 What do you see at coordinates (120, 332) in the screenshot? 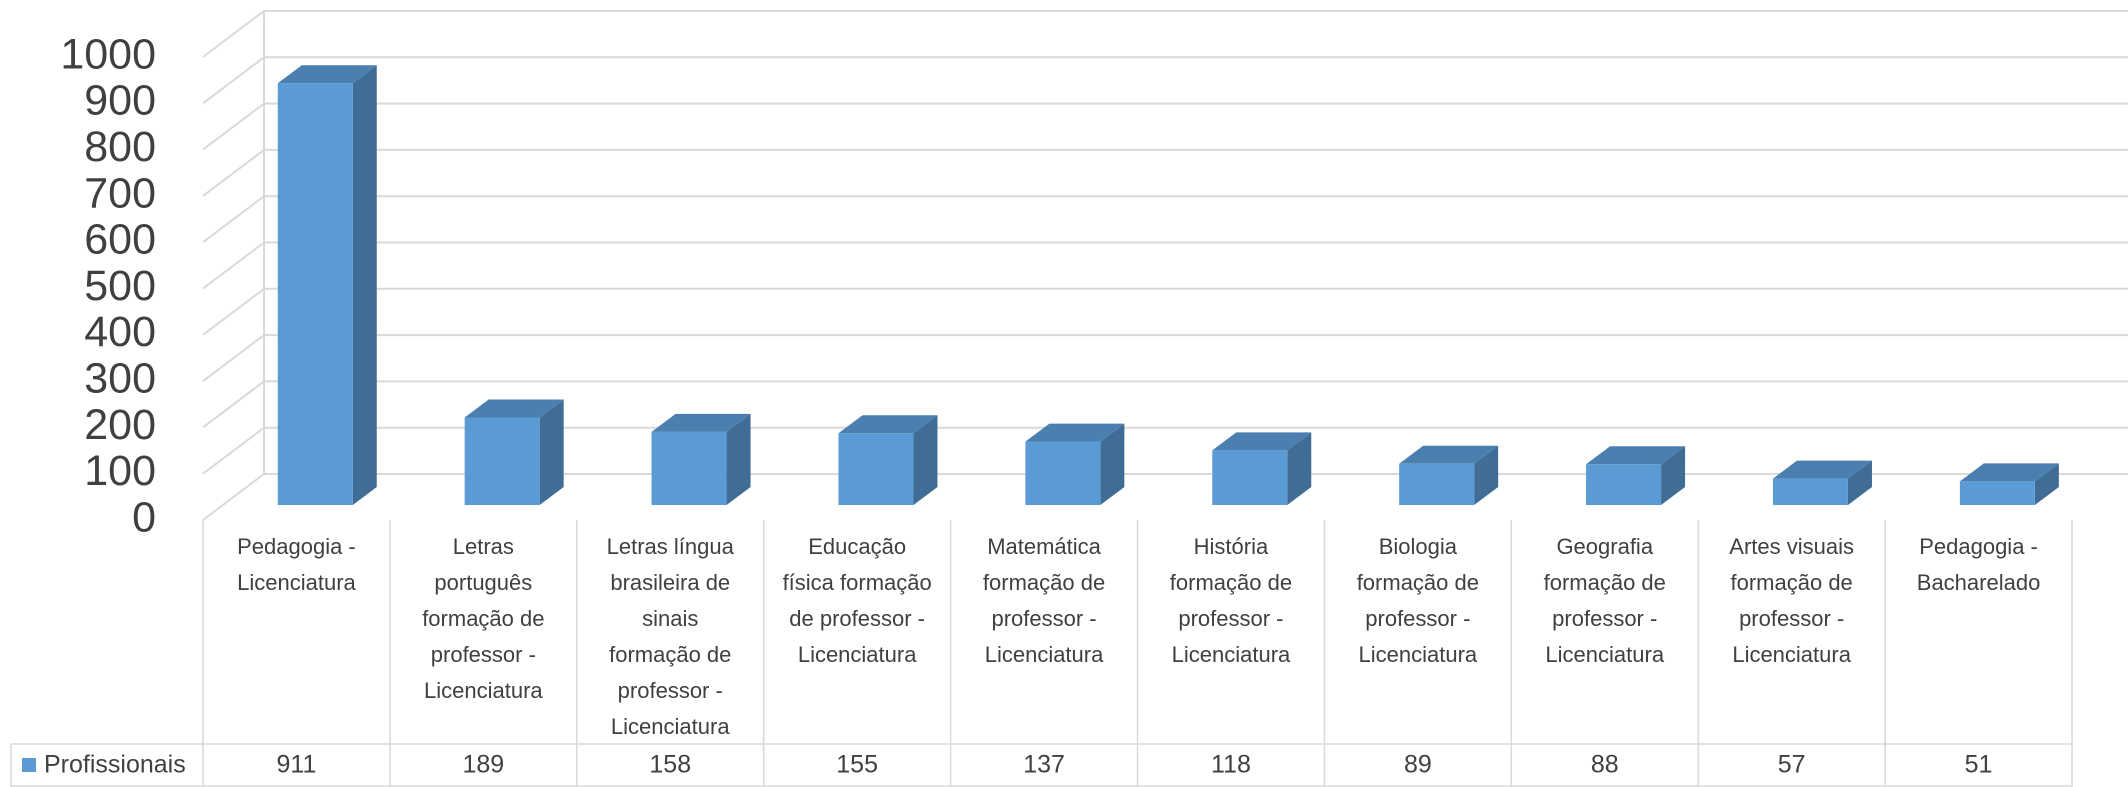
I see `y-tick-label: 400` at bounding box center [120, 332].